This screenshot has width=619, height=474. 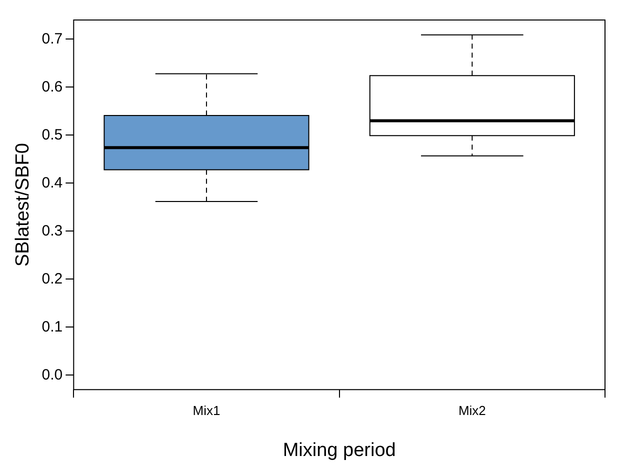 What do you see at coordinates (52, 135) in the screenshot?
I see `y-tick-label: 0.5` at bounding box center [52, 135].